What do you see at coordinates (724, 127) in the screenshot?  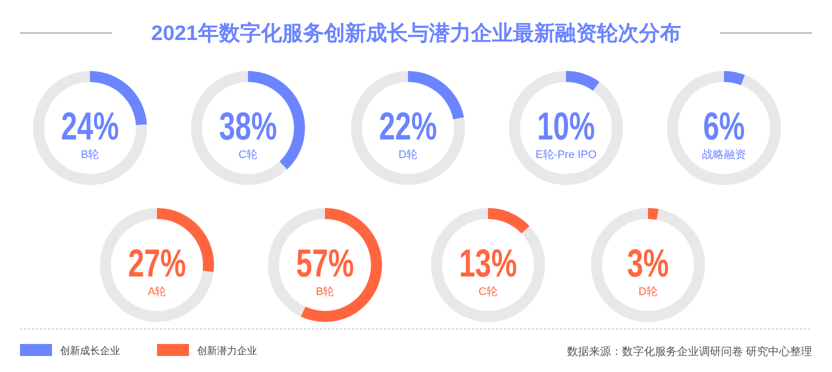 I see `data-label: 6%` at bounding box center [724, 127].